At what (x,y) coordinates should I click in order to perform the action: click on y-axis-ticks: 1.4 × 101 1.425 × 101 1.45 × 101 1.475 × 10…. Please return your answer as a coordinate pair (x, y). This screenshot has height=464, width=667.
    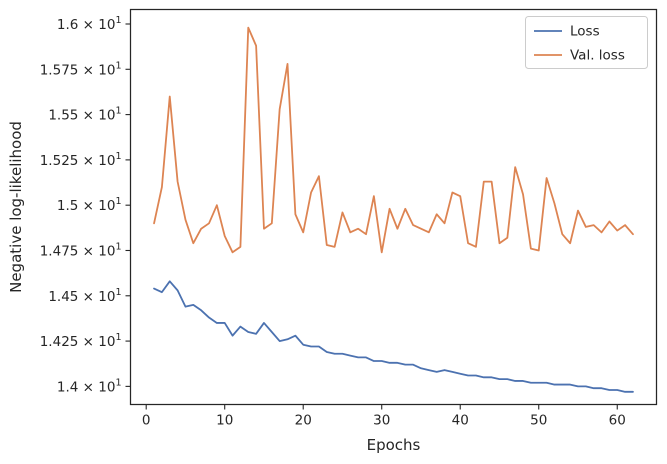
    Looking at the image, I should click on (85, 205).